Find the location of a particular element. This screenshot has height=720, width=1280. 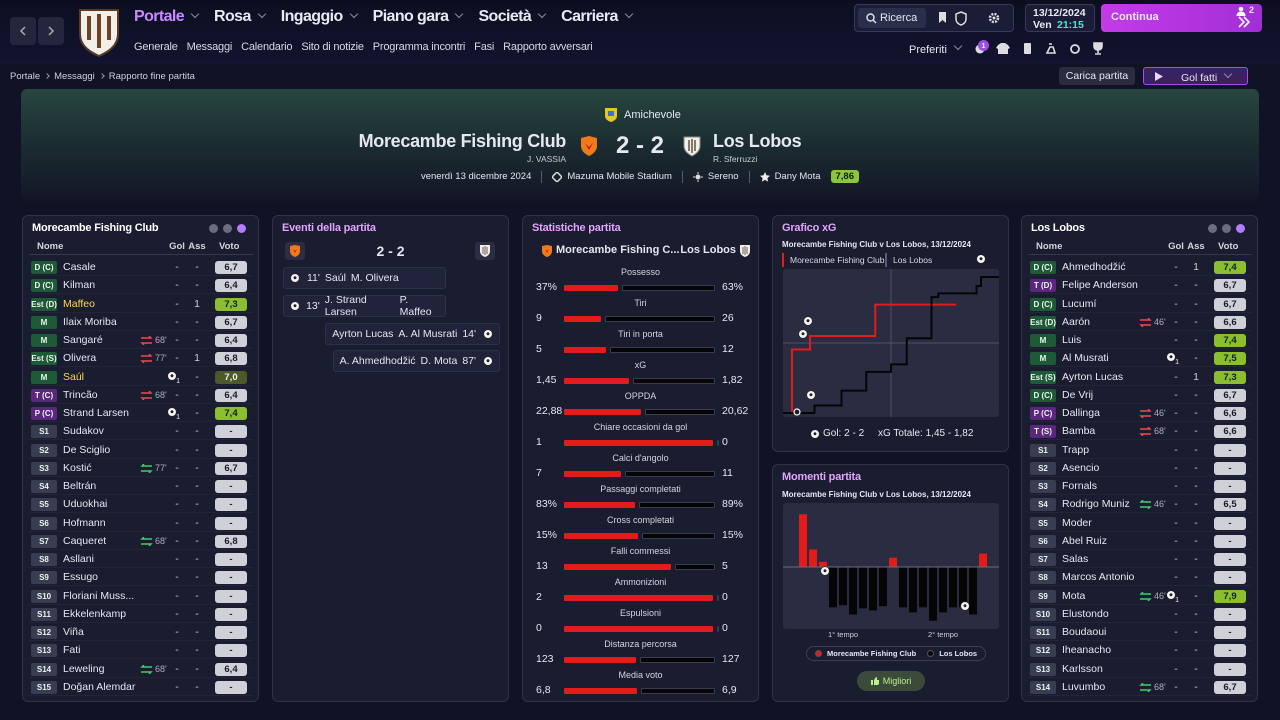

player-name: Essugo is located at coordinates (81, 577).